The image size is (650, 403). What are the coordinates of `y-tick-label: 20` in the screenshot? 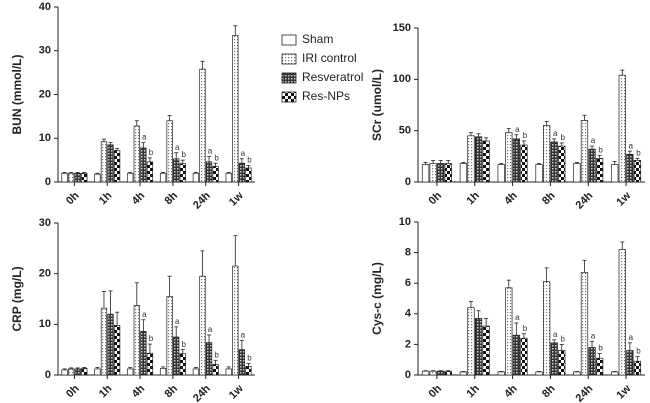 It's located at (45, 274).